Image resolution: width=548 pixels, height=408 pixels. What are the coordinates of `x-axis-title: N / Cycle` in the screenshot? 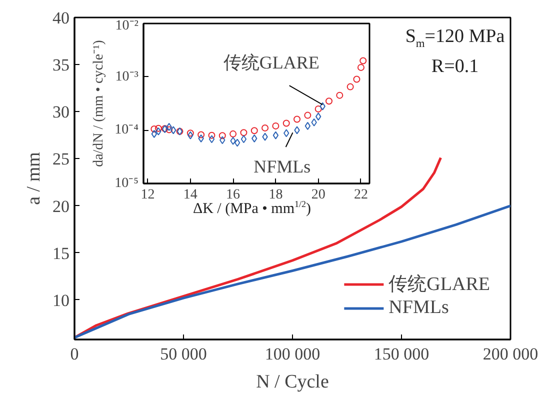 It's located at (292, 382).